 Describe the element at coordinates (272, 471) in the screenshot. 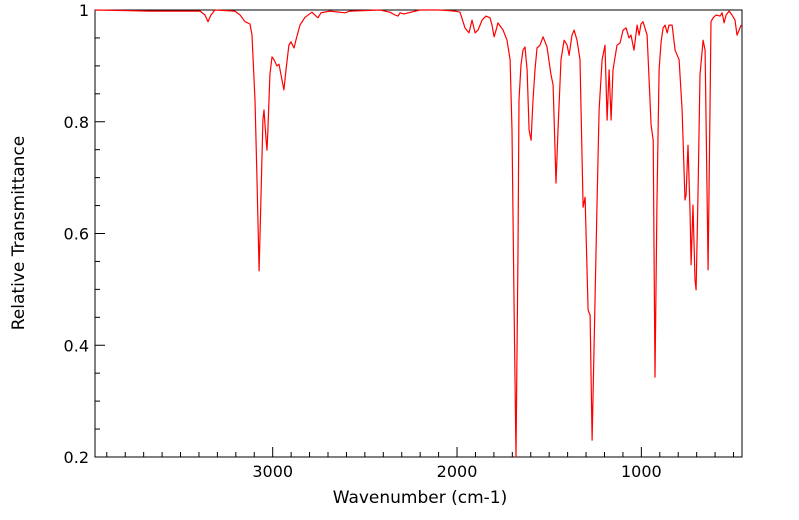

I see `x-tick-label: 3000` at that location.